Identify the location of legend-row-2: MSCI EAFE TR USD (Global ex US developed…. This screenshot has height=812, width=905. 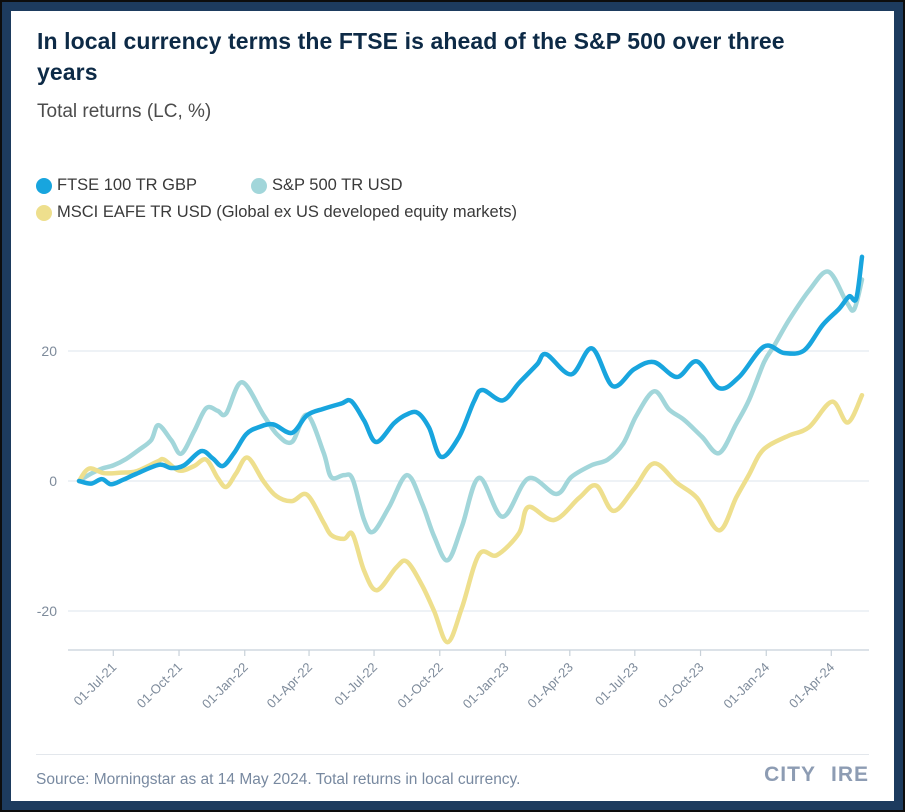
(303, 212).